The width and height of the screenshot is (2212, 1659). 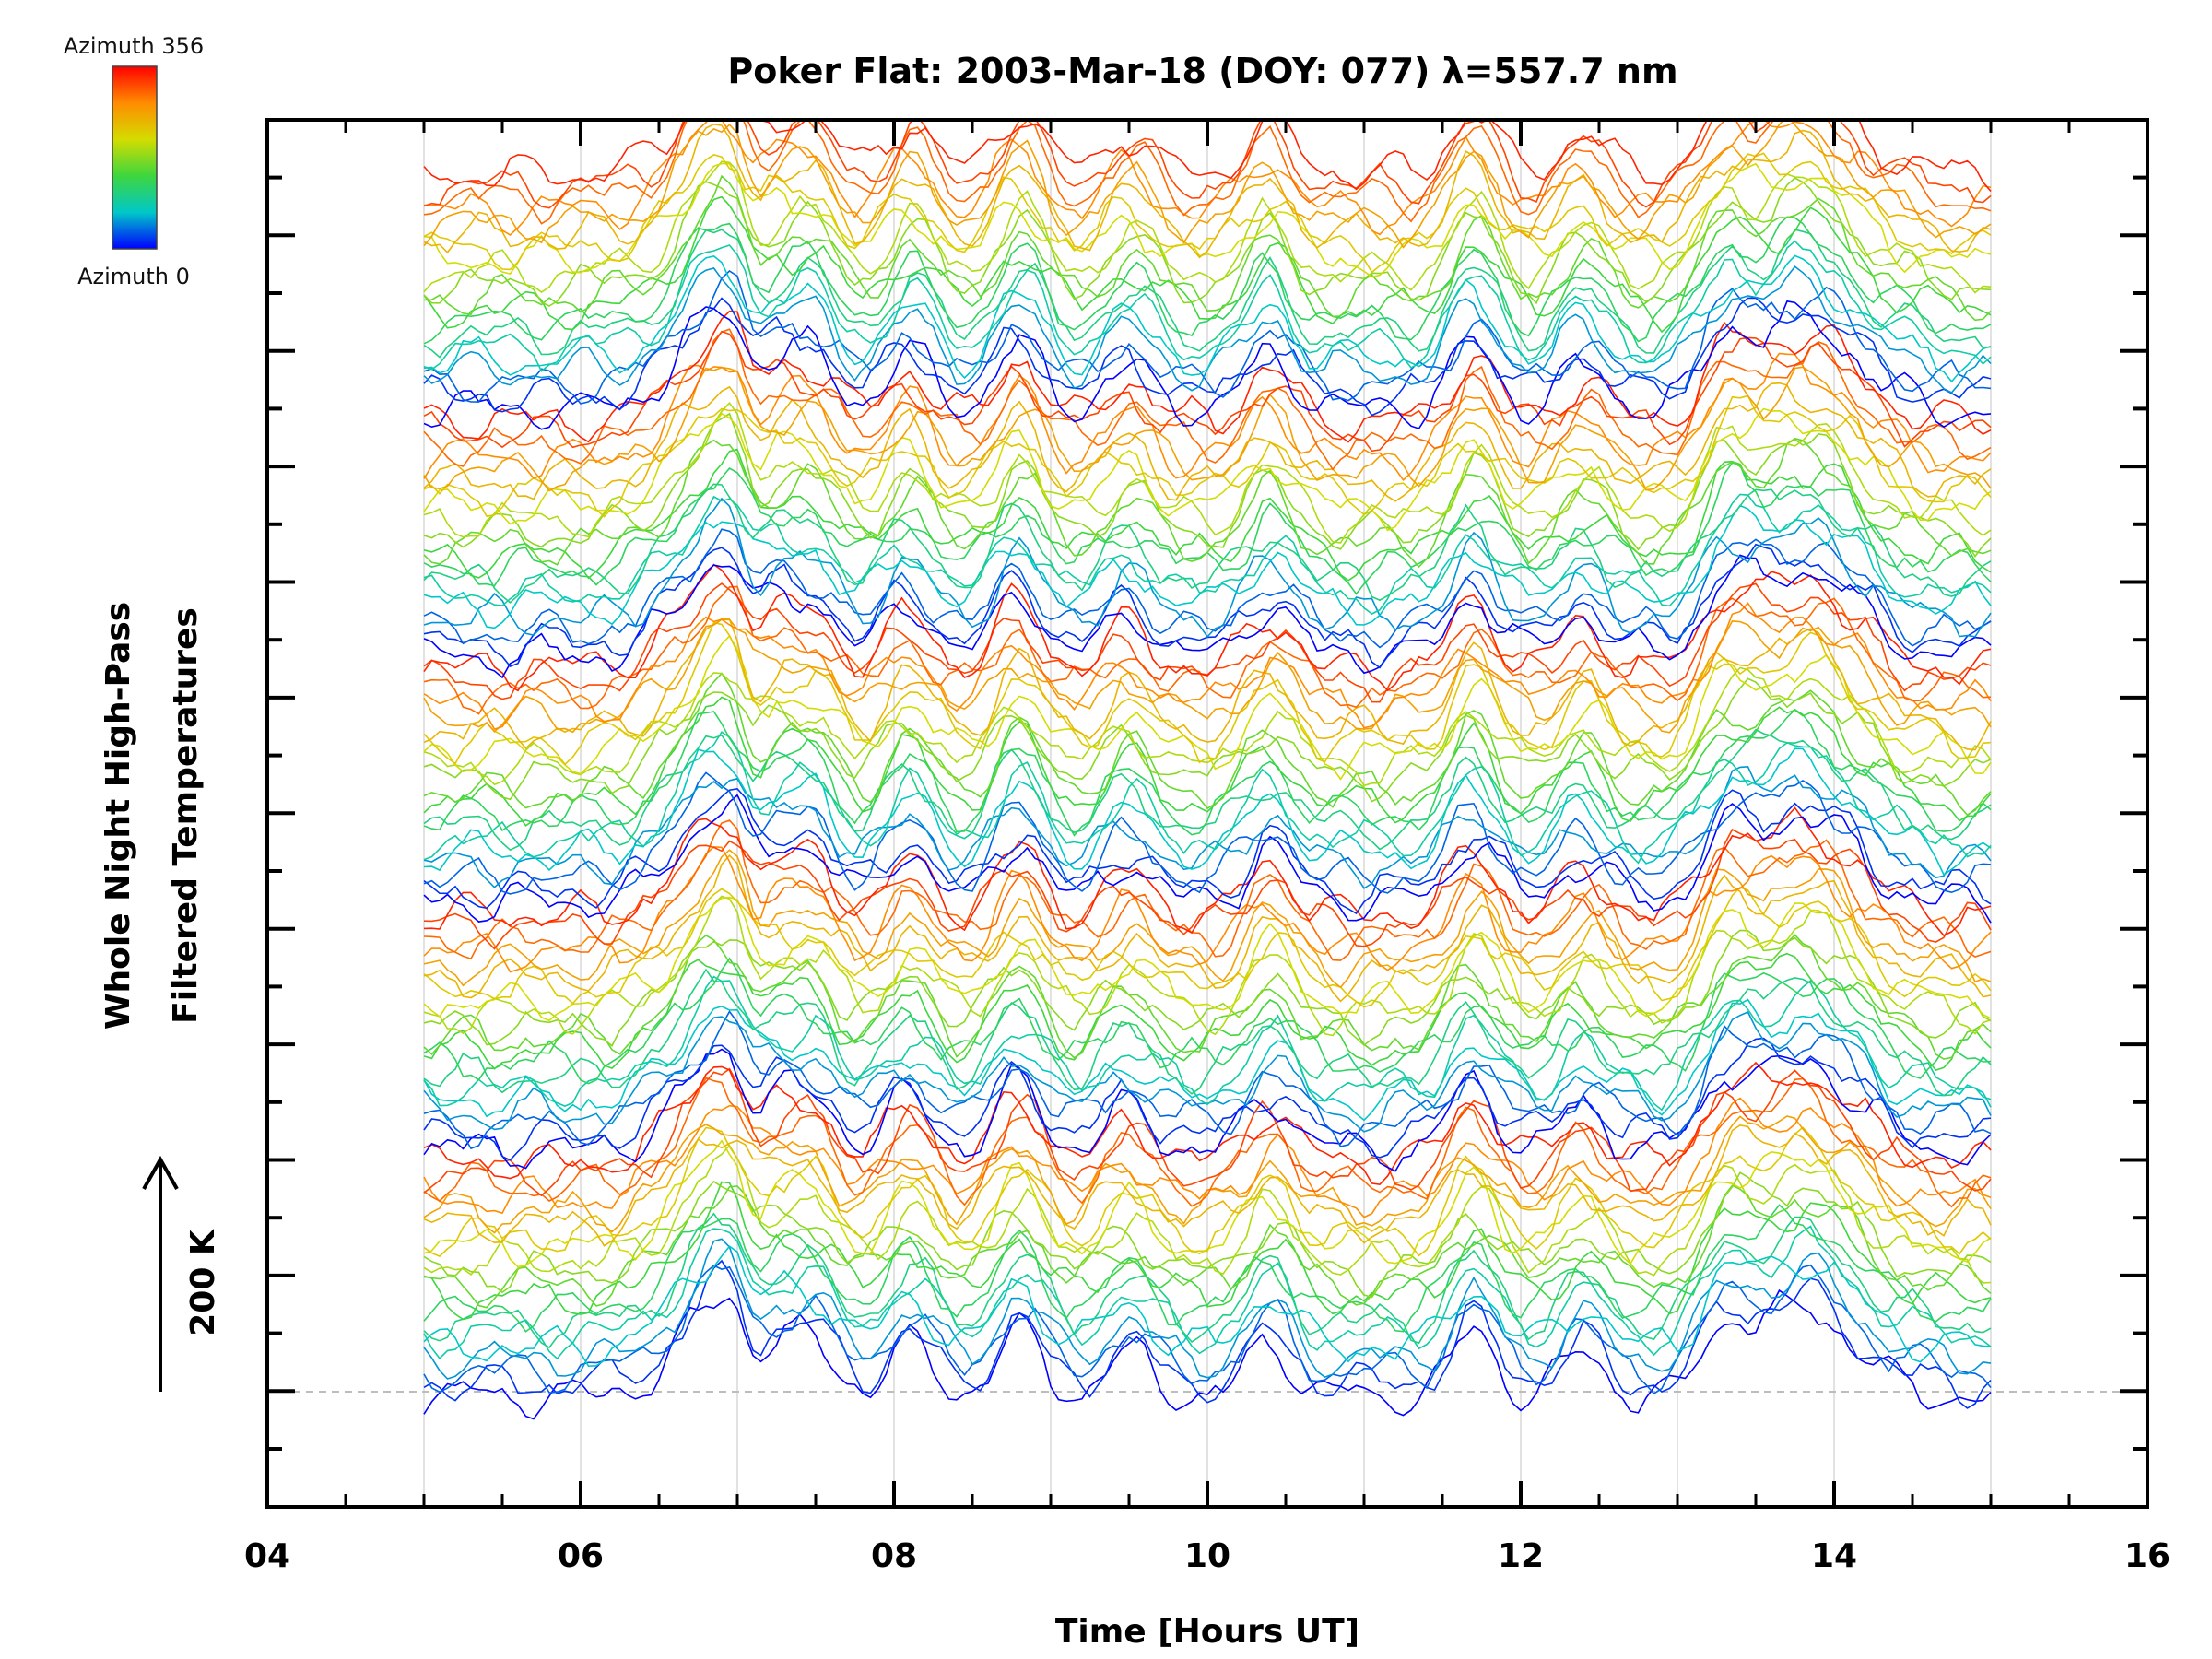 I want to click on colorbar-gradient, so click(x=135, y=157).